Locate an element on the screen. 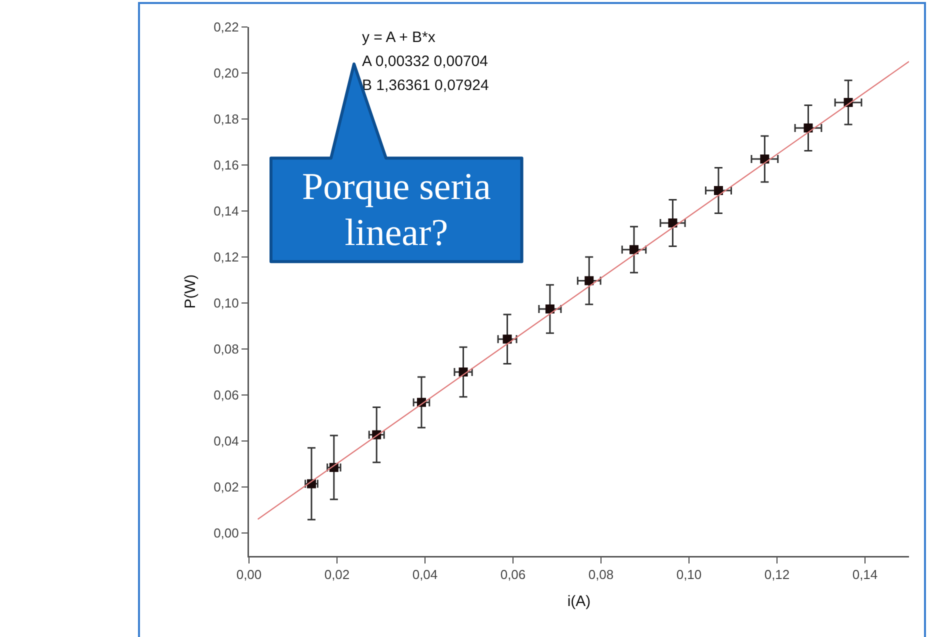 This screenshot has width=932, height=637. y-tick-label: 0,02 is located at coordinates (226, 487).